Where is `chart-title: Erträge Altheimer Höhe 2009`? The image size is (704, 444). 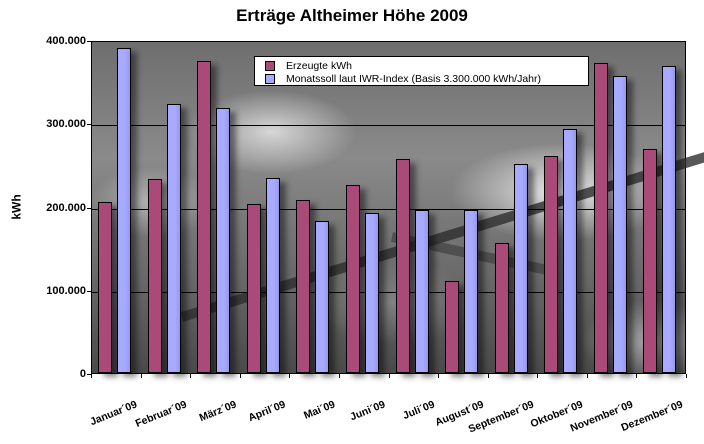
chart-title: Erträge Altheimer Höhe 2009 is located at coordinates (352, 15).